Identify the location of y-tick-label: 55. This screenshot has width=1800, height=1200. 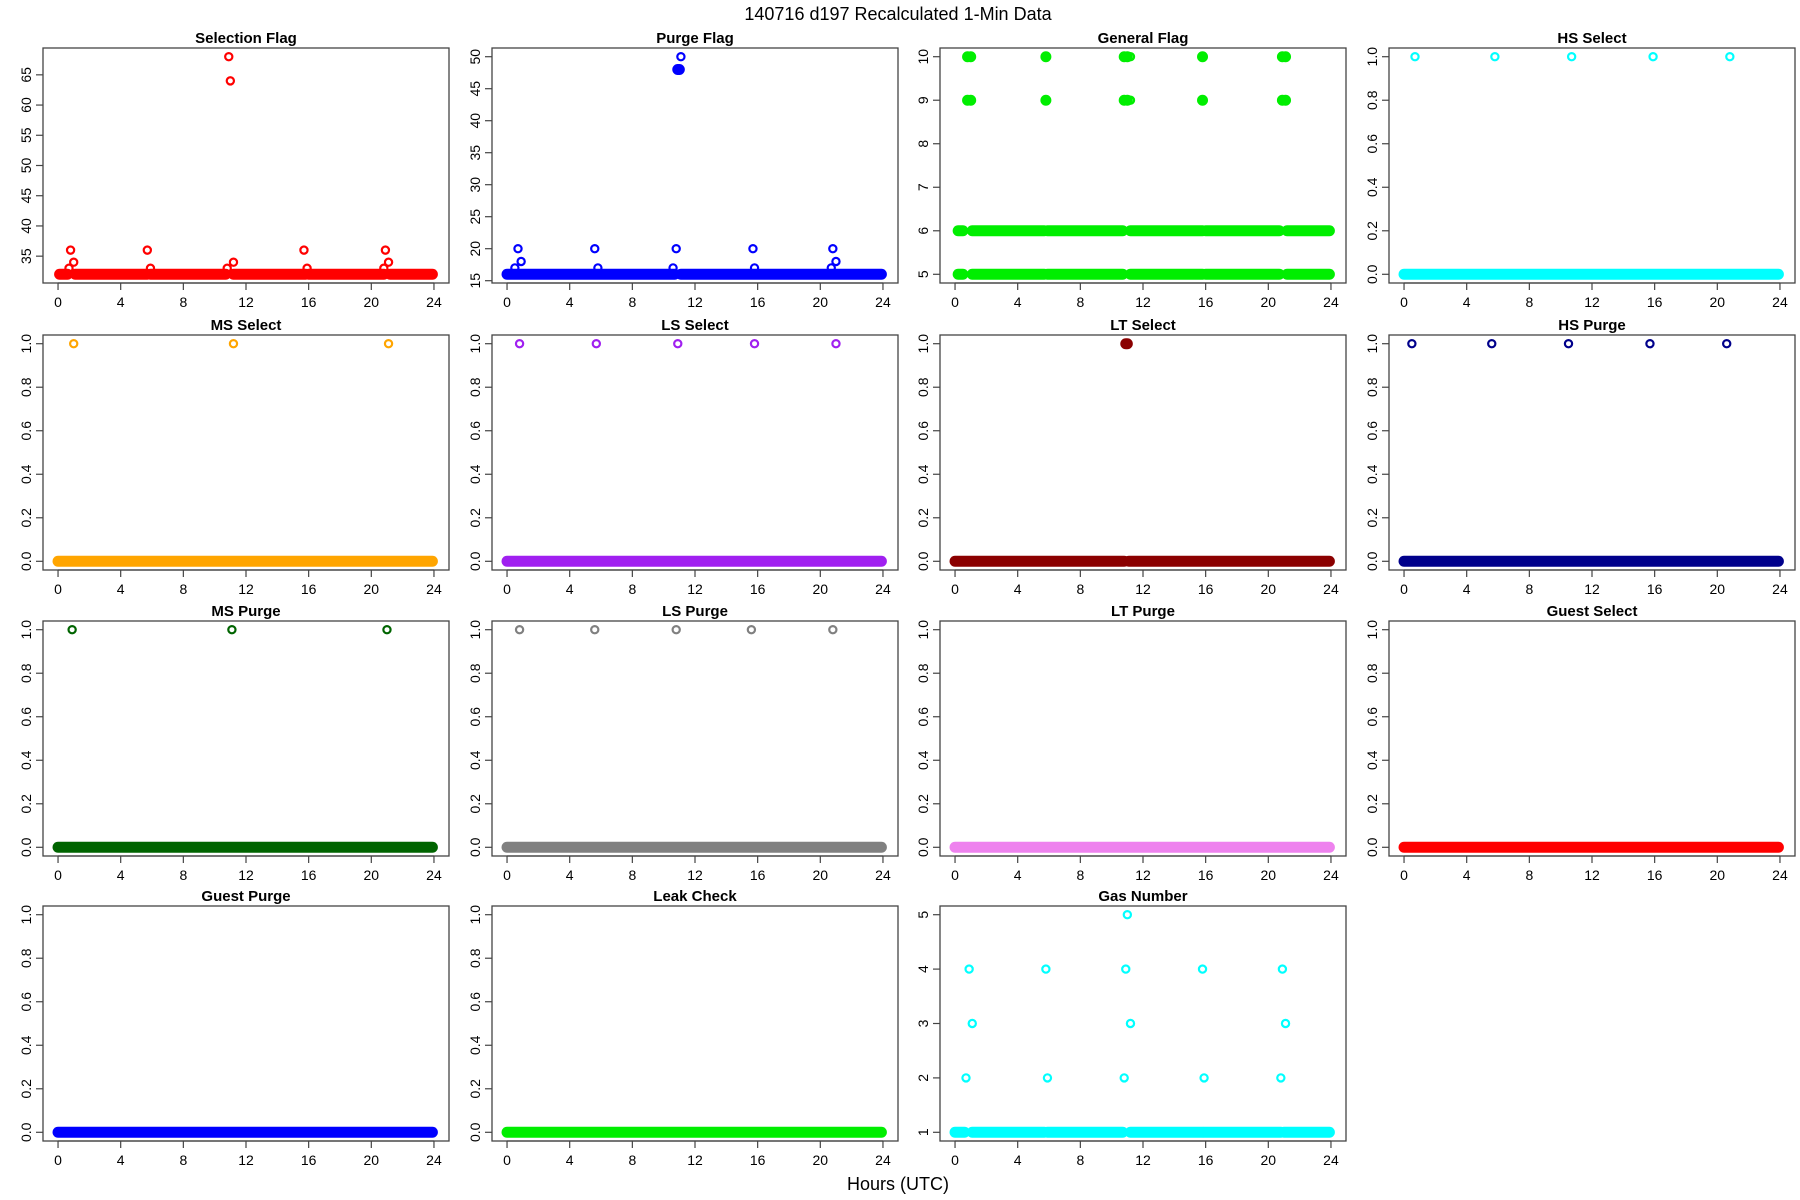
(26, 135).